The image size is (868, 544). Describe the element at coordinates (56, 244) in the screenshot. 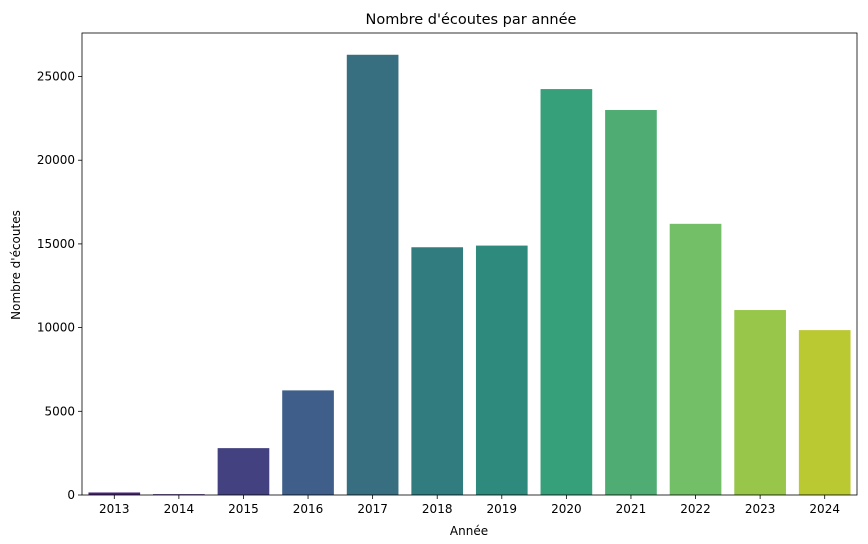

I see `y-tick-label-15000: 15000` at that location.